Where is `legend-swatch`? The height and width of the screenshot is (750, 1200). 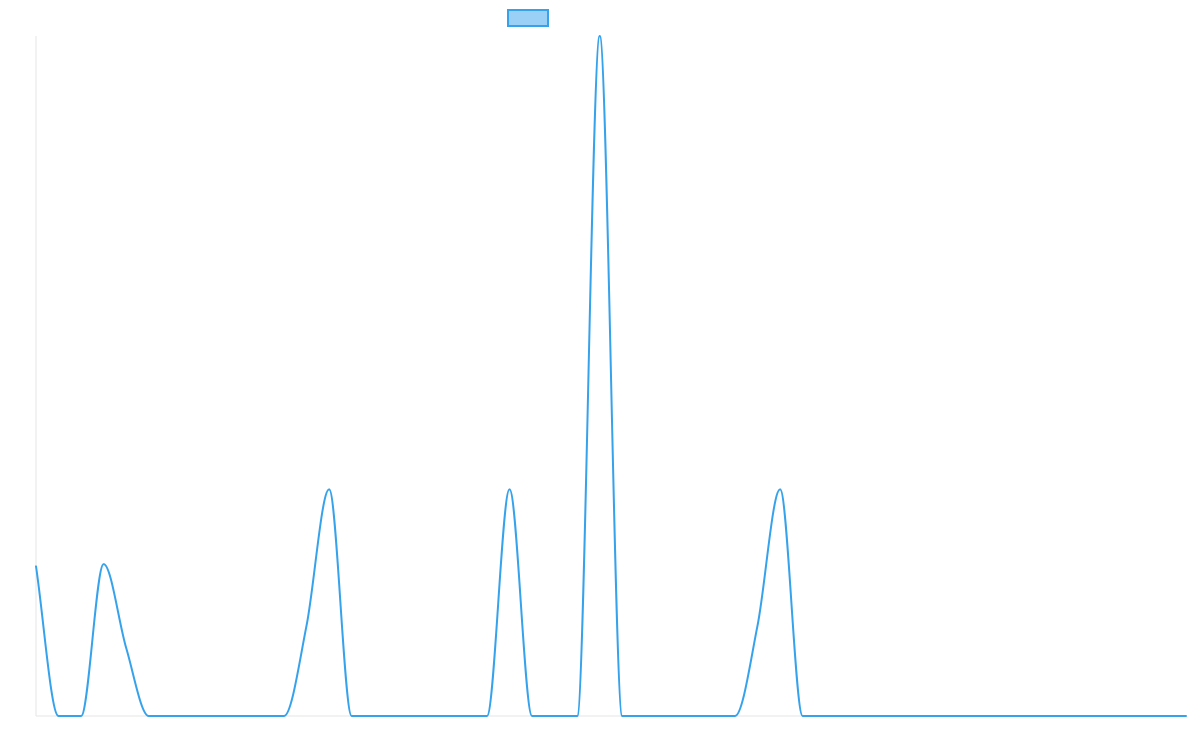
legend-swatch is located at coordinates (528, 18).